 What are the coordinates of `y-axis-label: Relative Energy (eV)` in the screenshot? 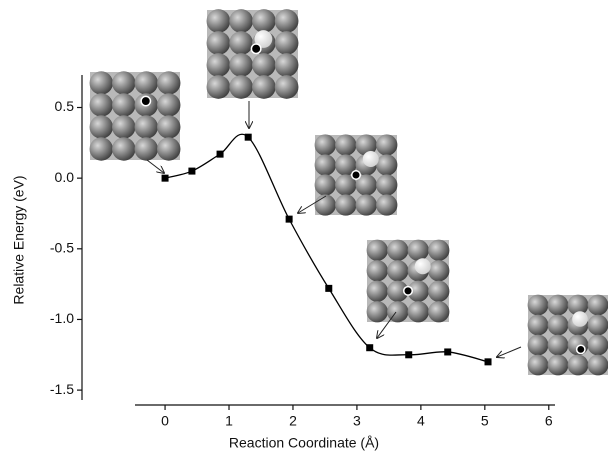 It's located at (19, 239).